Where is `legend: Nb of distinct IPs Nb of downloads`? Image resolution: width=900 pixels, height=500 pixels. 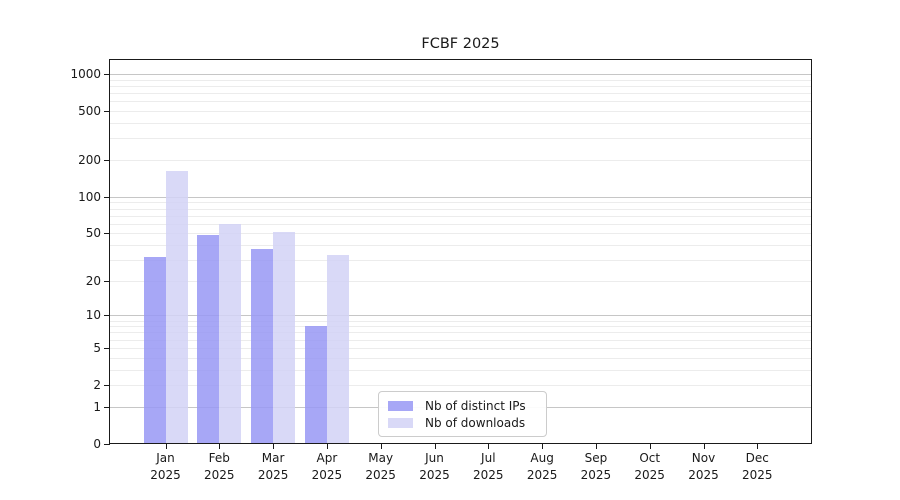
legend: Nb of distinct IPs Nb of downloads is located at coordinates (462, 414).